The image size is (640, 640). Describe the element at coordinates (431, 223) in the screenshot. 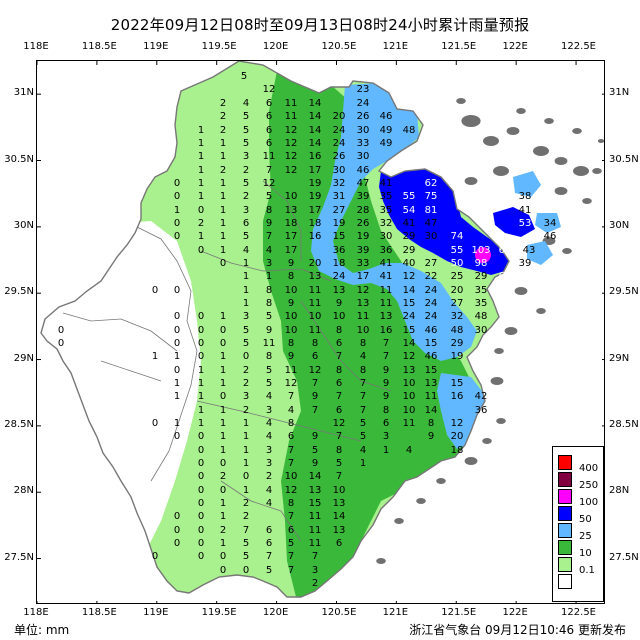

I see `rainfall-value-label: 47` at that location.